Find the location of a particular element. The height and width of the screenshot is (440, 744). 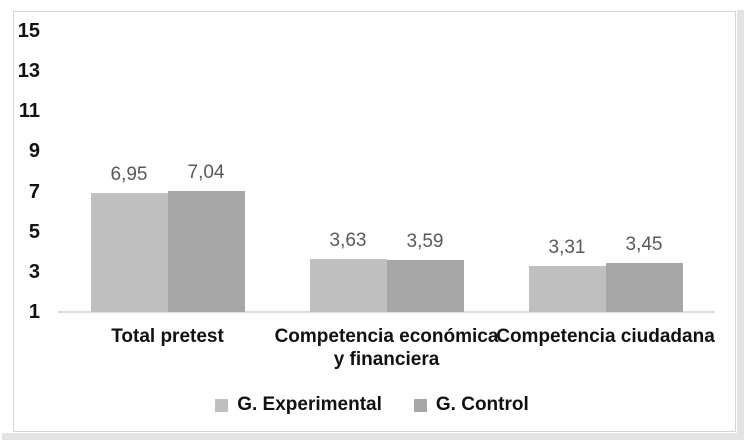

bar-value-label: 3,59 is located at coordinates (425, 242).